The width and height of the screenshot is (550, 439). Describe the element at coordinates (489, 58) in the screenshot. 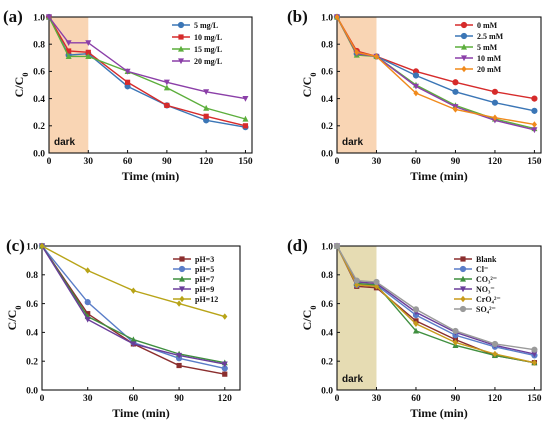

I see `legend-label: 10 mM` at that location.